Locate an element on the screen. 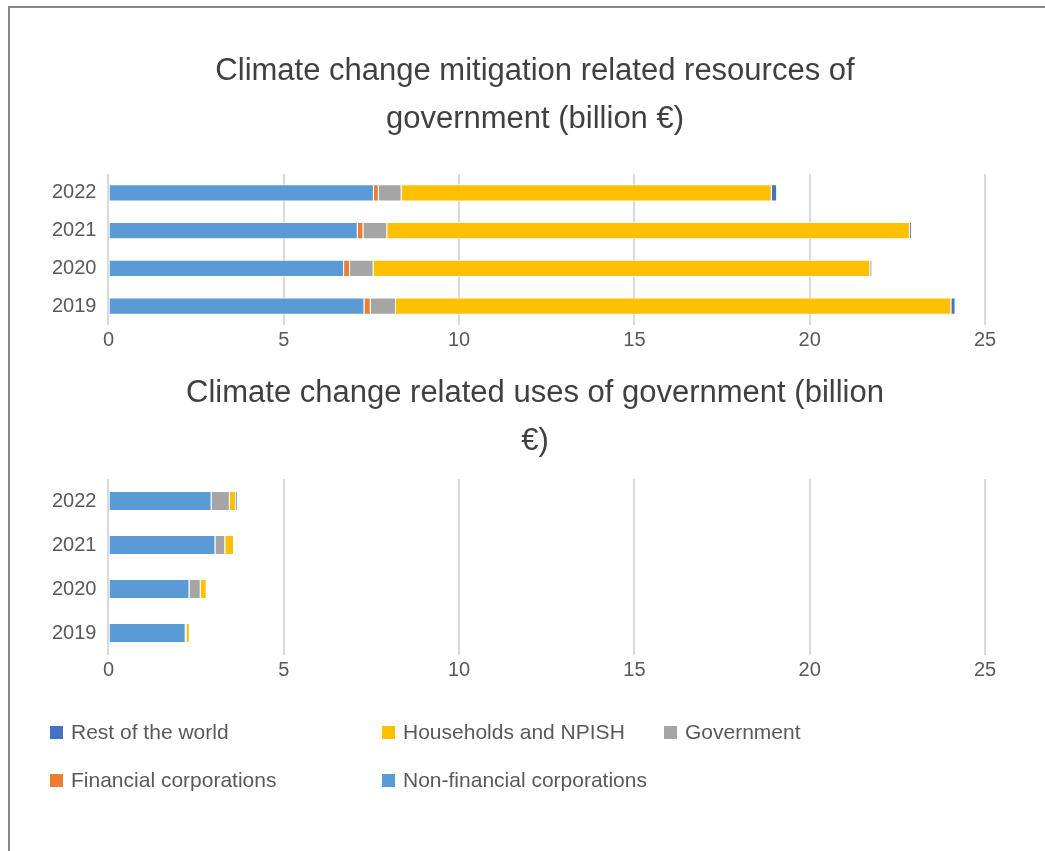 The width and height of the screenshot is (1045, 851). legend-label: Government is located at coordinates (743, 732).